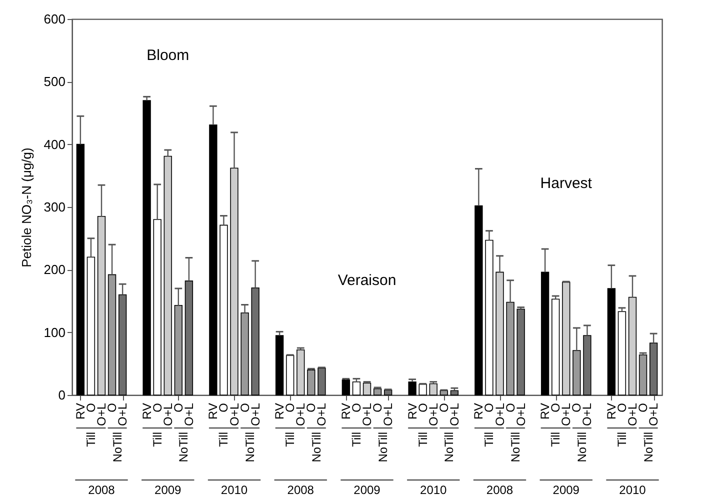 The image size is (706, 504). What do you see at coordinates (367, 280) in the screenshot?
I see `annotation: Veraison` at bounding box center [367, 280].